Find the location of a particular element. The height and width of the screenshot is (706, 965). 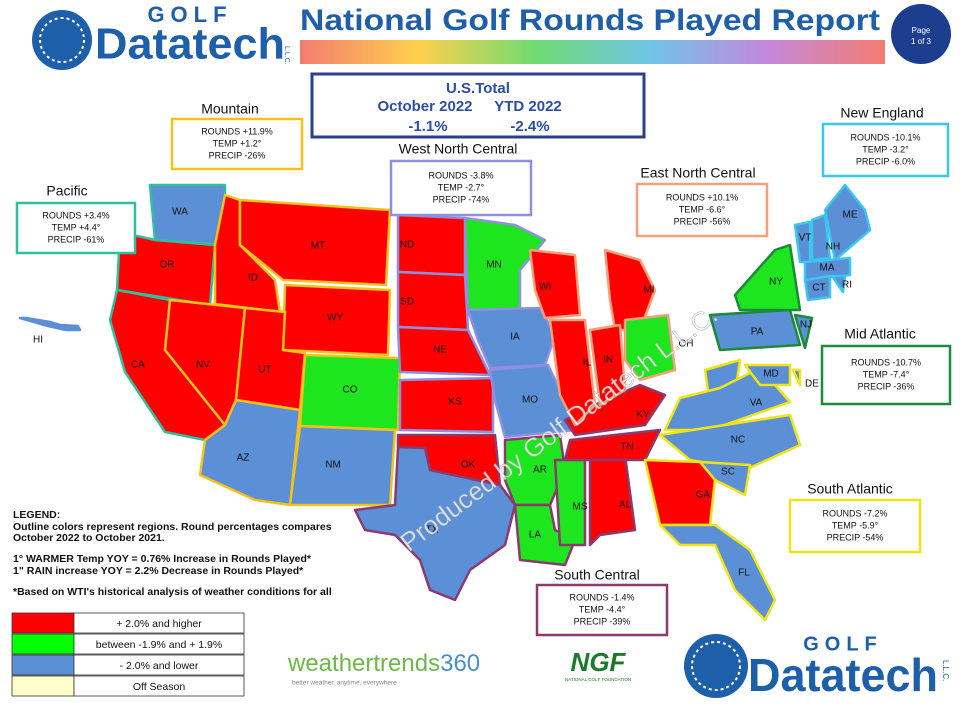

legend-label: between -1.9% and + 1.9% is located at coordinates (159, 645).